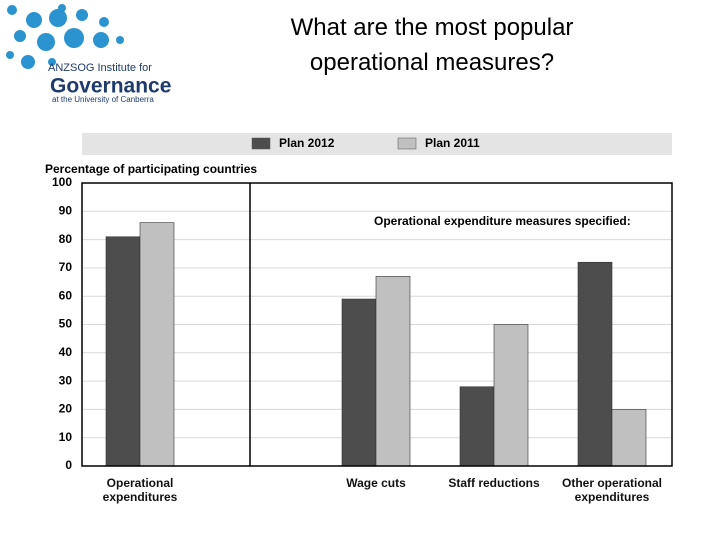  What do you see at coordinates (110, 86) in the screenshot?
I see `logo-line2: Governance` at bounding box center [110, 86].